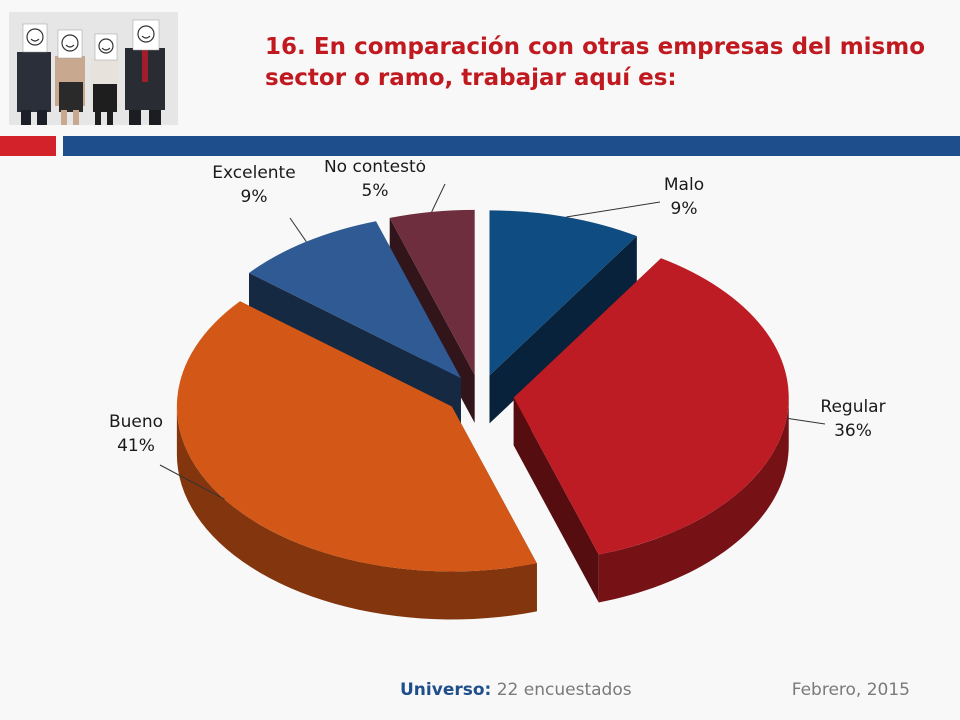 Image resolution: width=960 pixels, height=720 pixels. I want to click on leader-line-no-contest-, so click(438, 198).